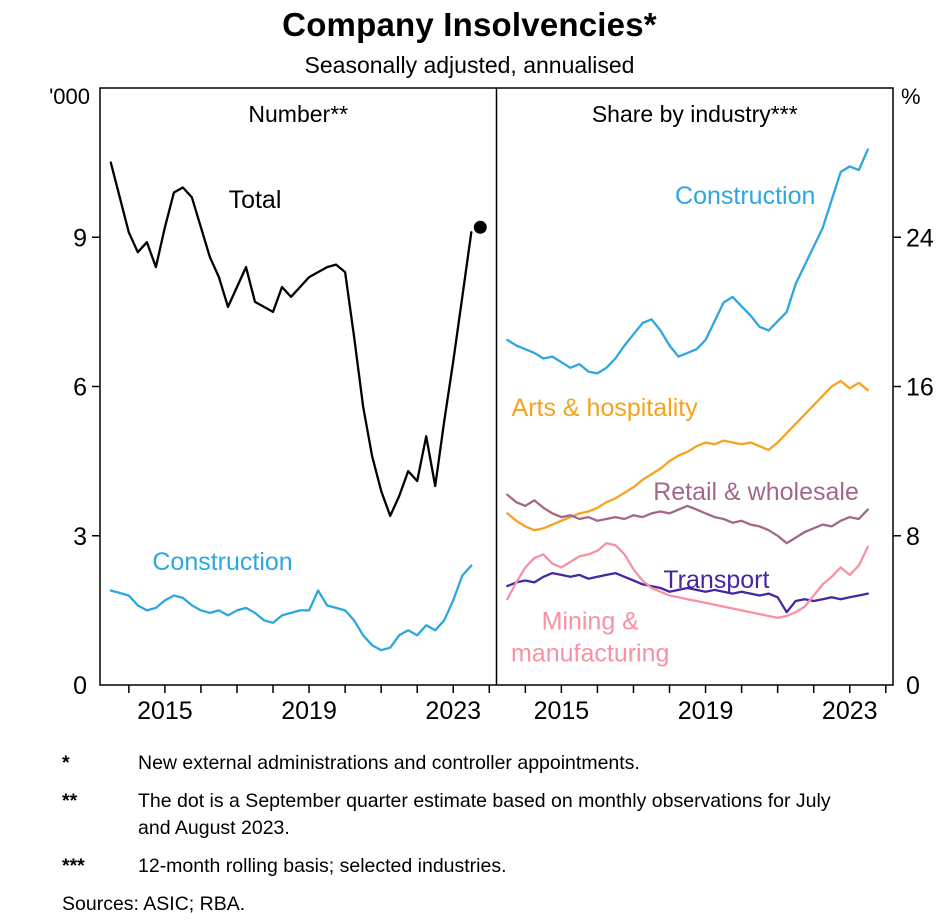  I want to click on panel-title-2: Share by industry***, so click(695, 114).